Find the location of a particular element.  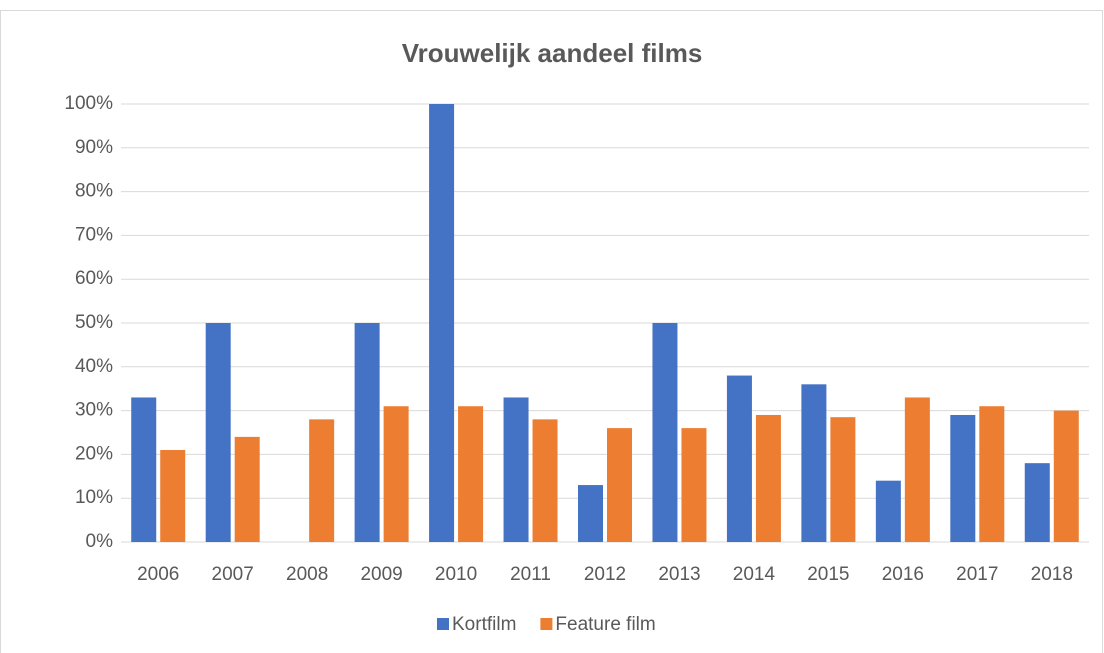

y-tick-label: 10% is located at coordinates (94, 497).